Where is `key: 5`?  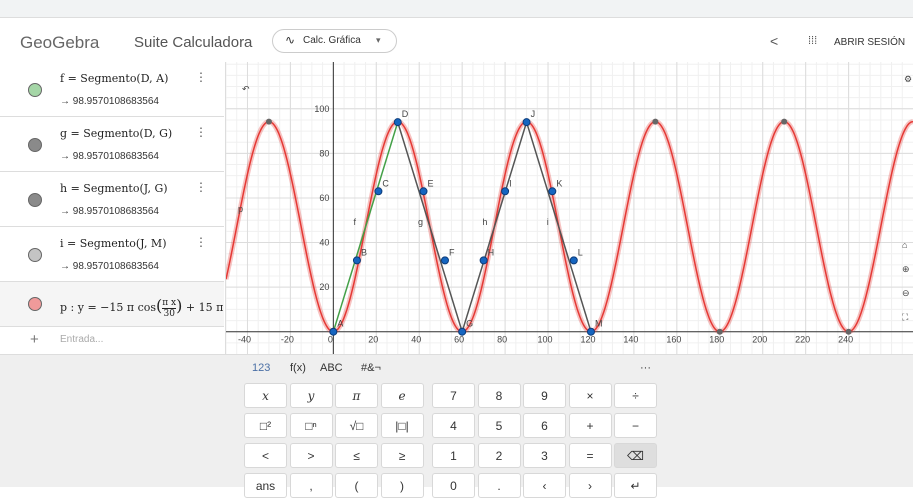
key: 5 is located at coordinates (499, 425).